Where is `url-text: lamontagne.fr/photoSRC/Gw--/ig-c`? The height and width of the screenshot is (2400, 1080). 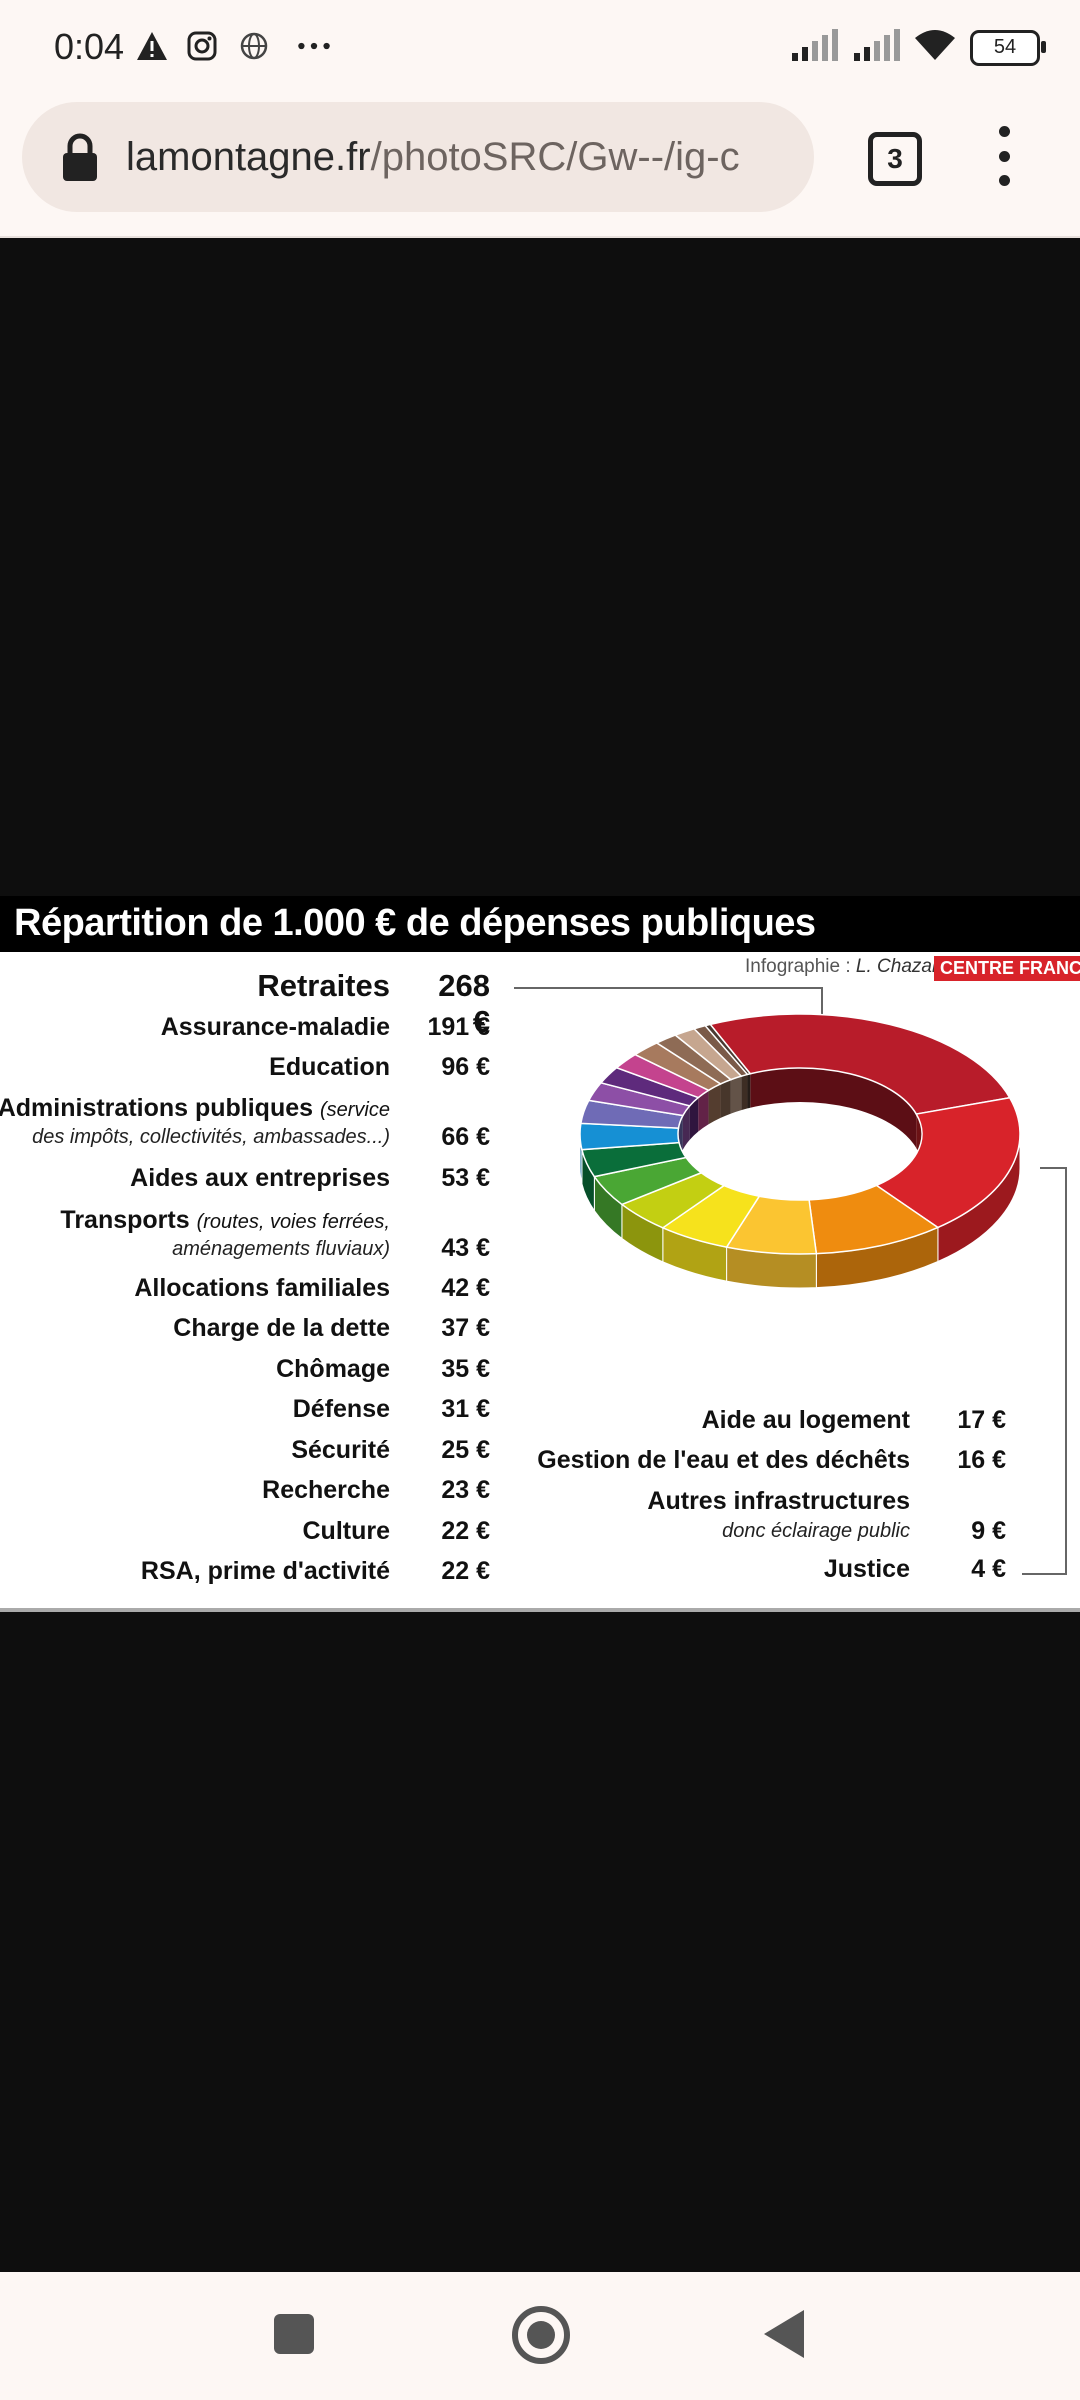 url-text: lamontagne.fr/photoSRC/Gw--/ig-c is located at coordinates (466, 157).